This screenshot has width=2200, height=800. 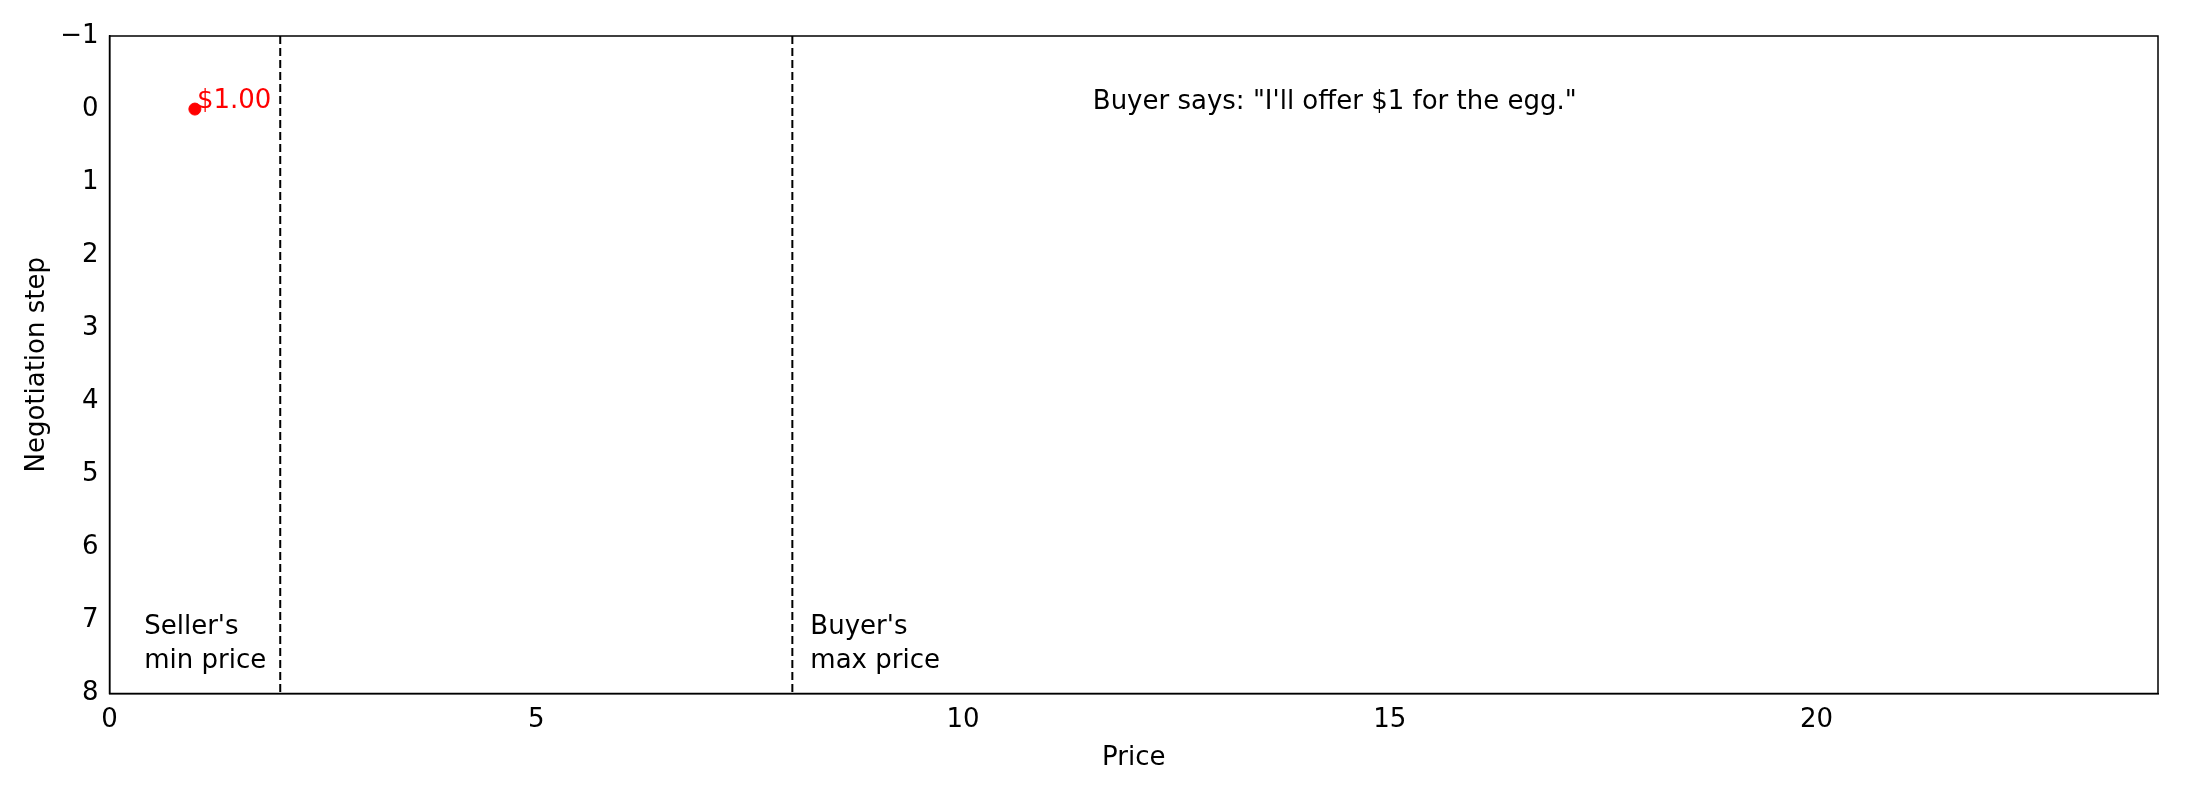 What do you see at coordinates (1390, 717) in the screenshot?
I see `x-tick-label: 15` at bounding box center [1390, 717].